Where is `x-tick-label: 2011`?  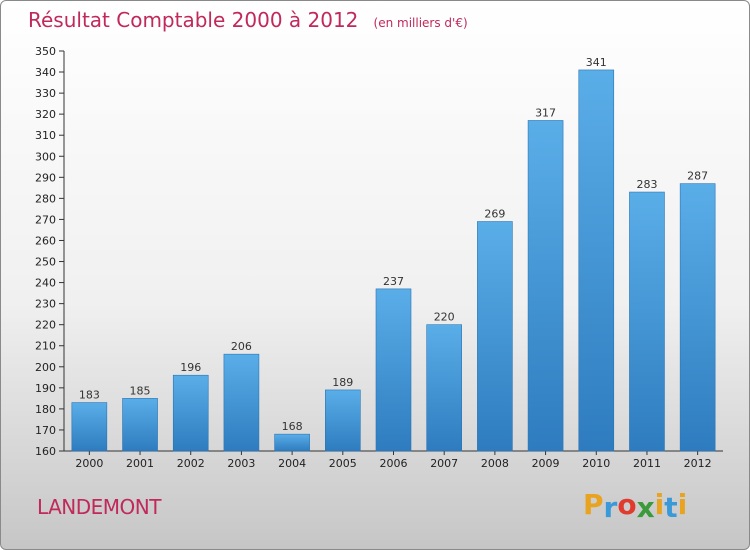 x-tick-label: 2011 is located at coordinates (647, 463).